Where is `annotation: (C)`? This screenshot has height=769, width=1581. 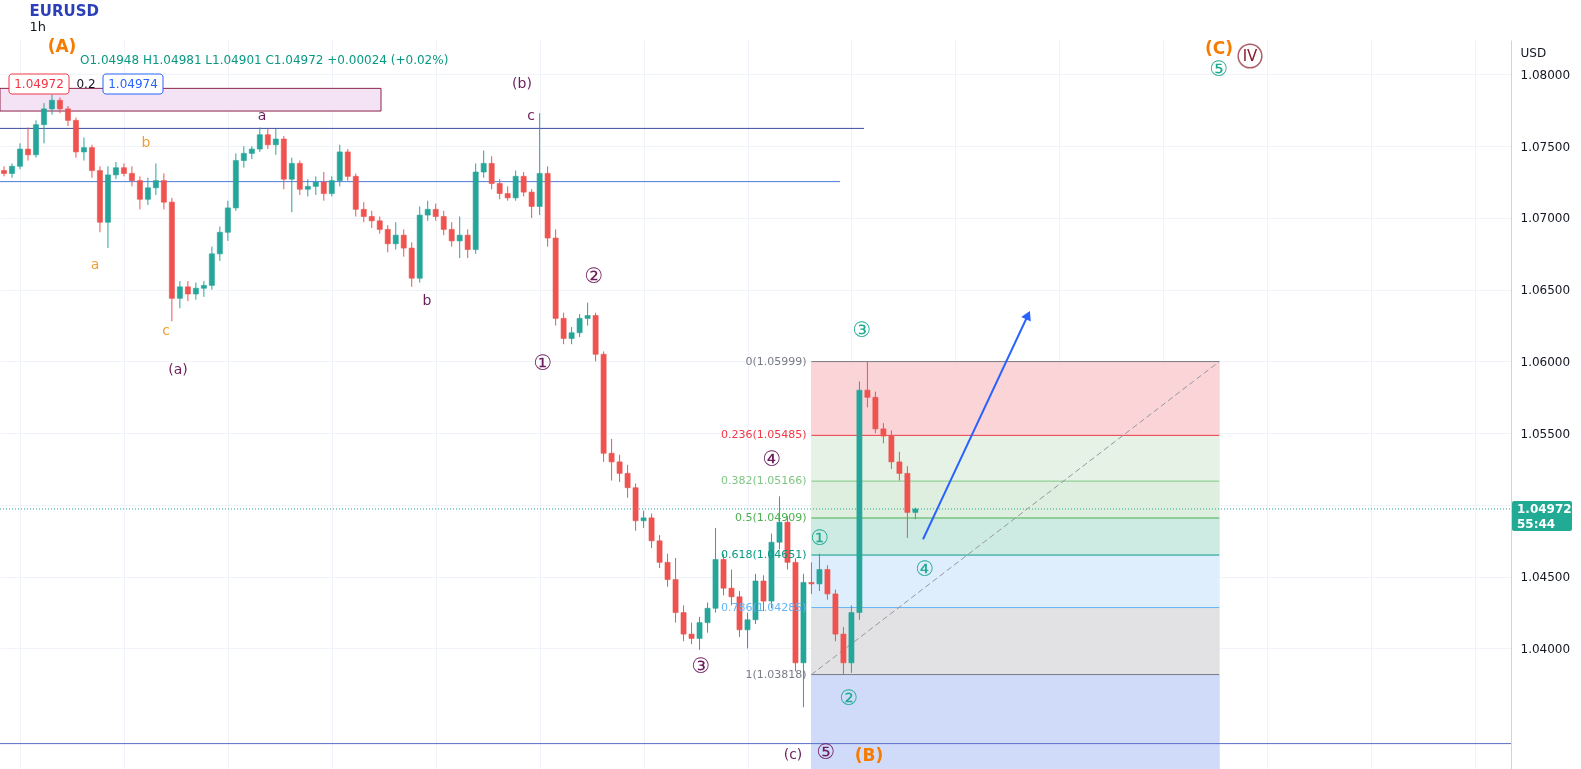 annotation: (C) is located at coordinates (1219, 48).